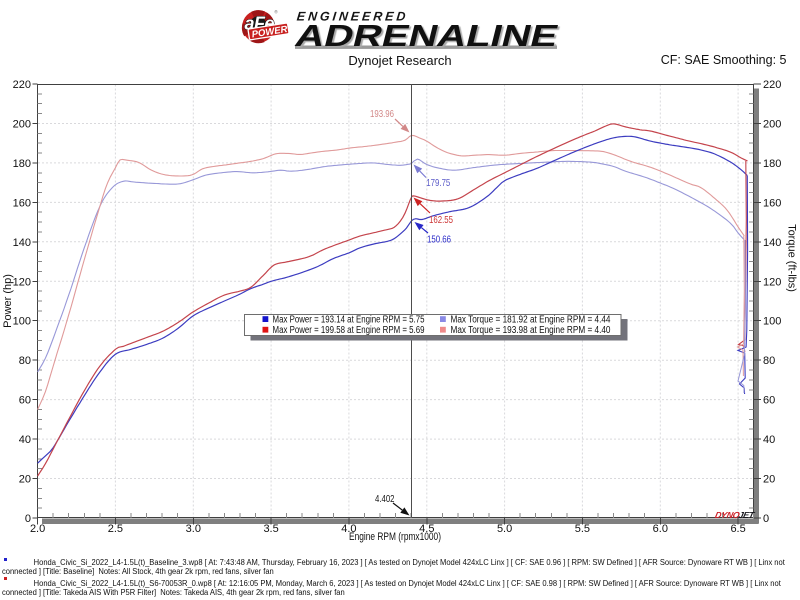 This screenshot has height=600, width=800. I want to click on svg-text: 162.55, so click(441, 220).